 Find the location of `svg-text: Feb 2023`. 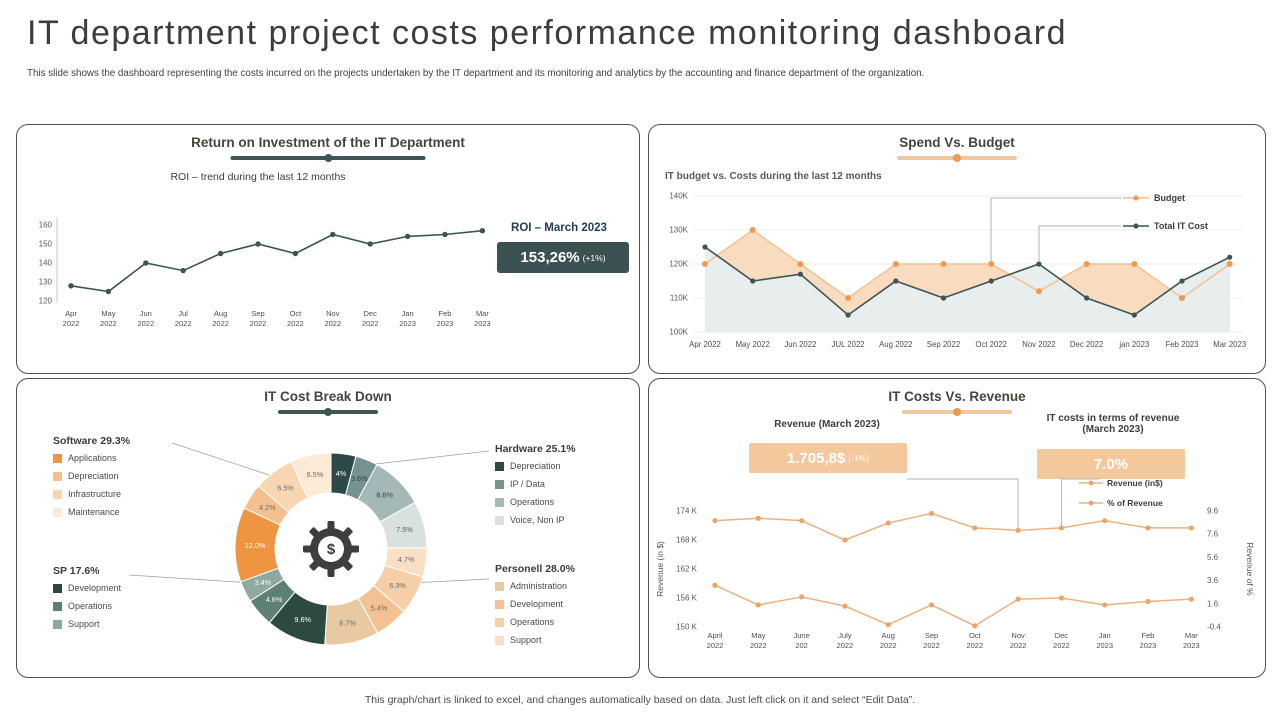

svg-text: Feb 2023 is located at coordinates (1182, 344).